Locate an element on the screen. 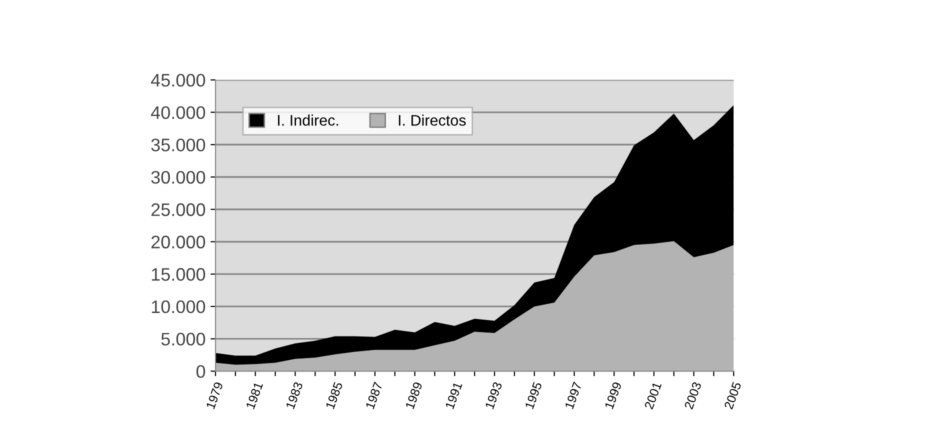 This screenshot has width=937, height=444. x-tick-label: 1989 is located at coordinates (414, 396).